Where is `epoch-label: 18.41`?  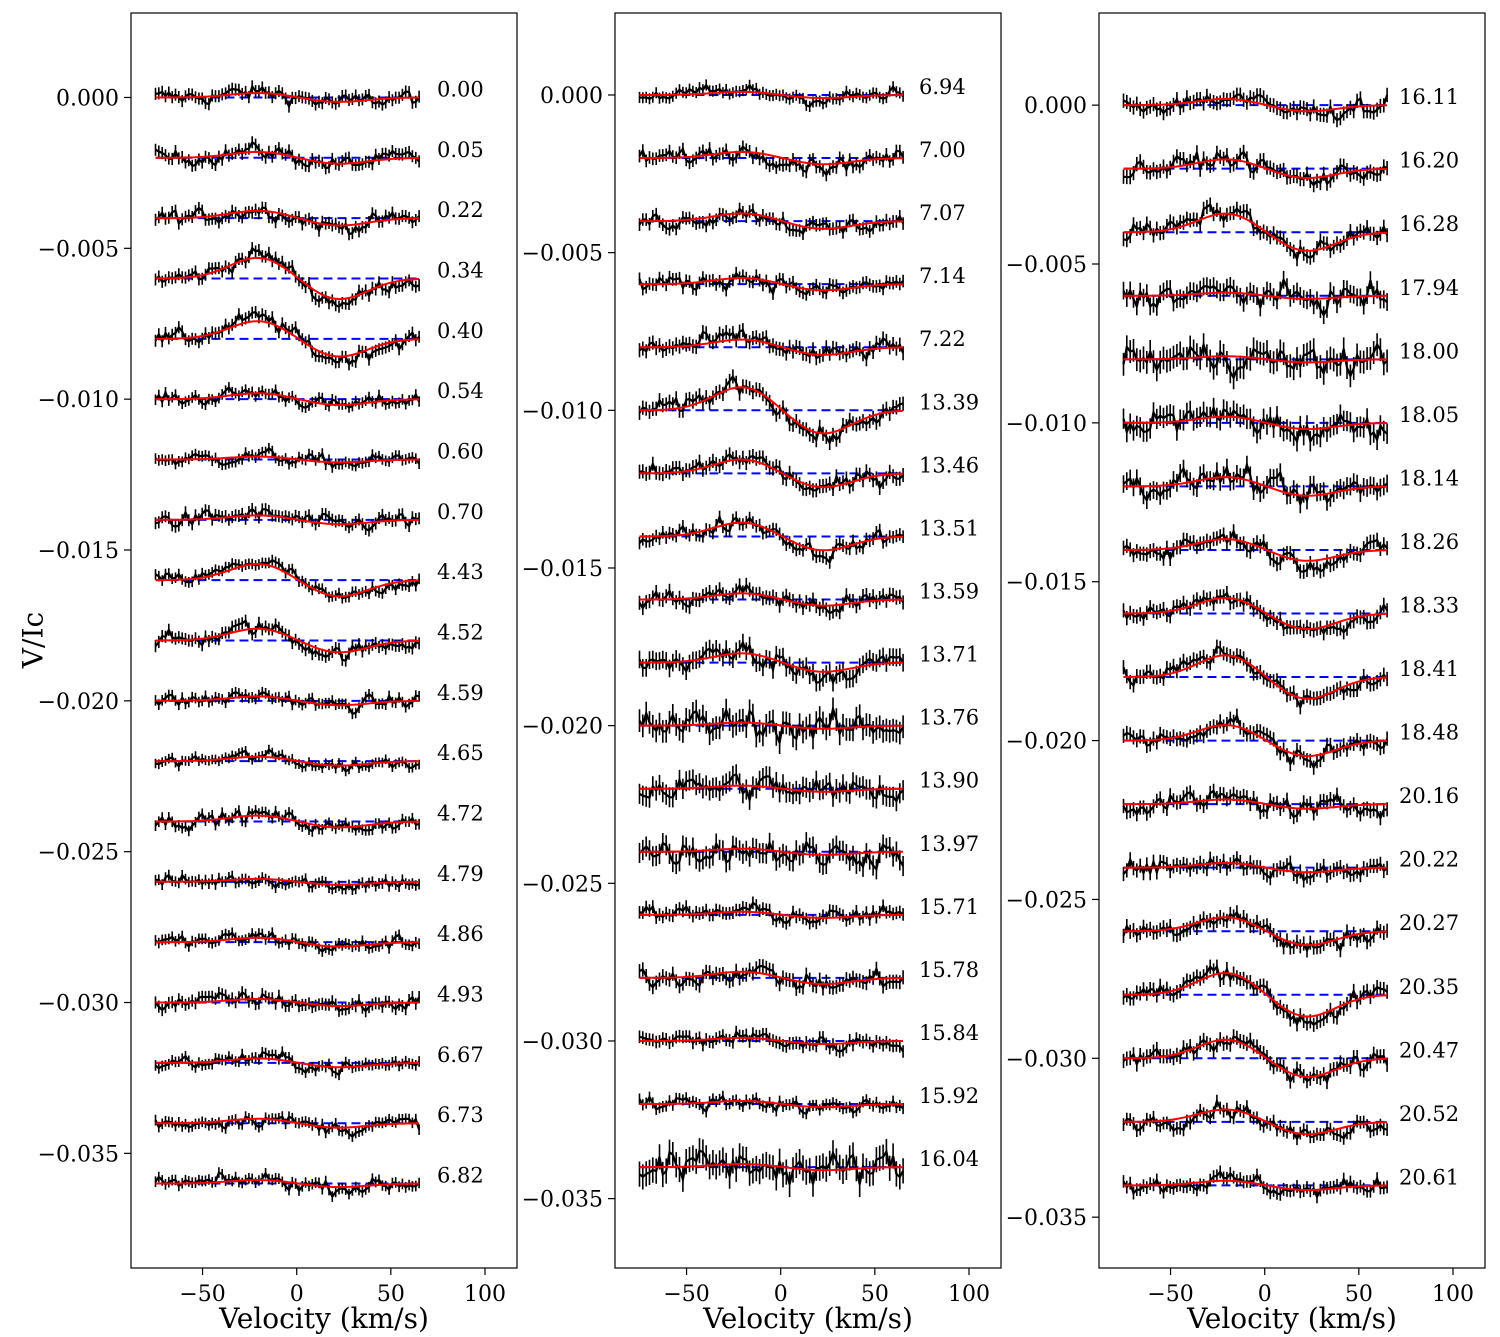
epoch-label: 18.41 is located at coordinates (1429, 669).